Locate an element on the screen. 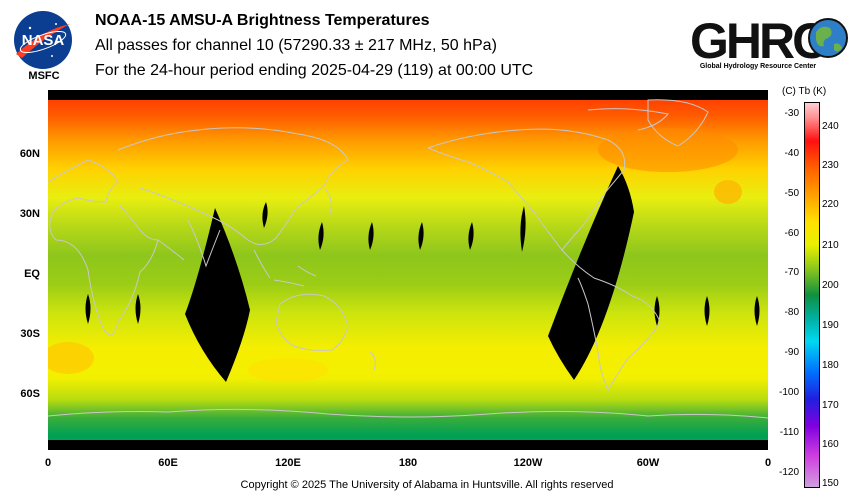  lon-label-60w: 60W is located at coordinates (648, 463).